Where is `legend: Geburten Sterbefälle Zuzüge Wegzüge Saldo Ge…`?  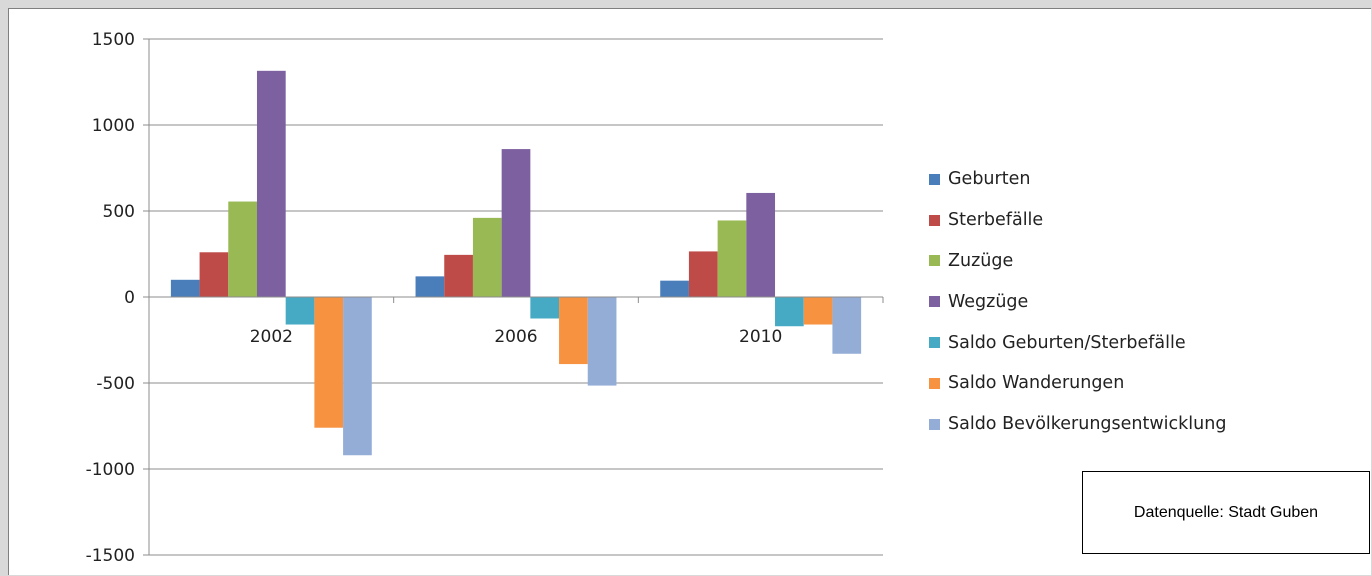
legend: Geburten Sterbefälle Zuzüge Wegzüge Saldo Ge… is located at coordinates (1077, 302).